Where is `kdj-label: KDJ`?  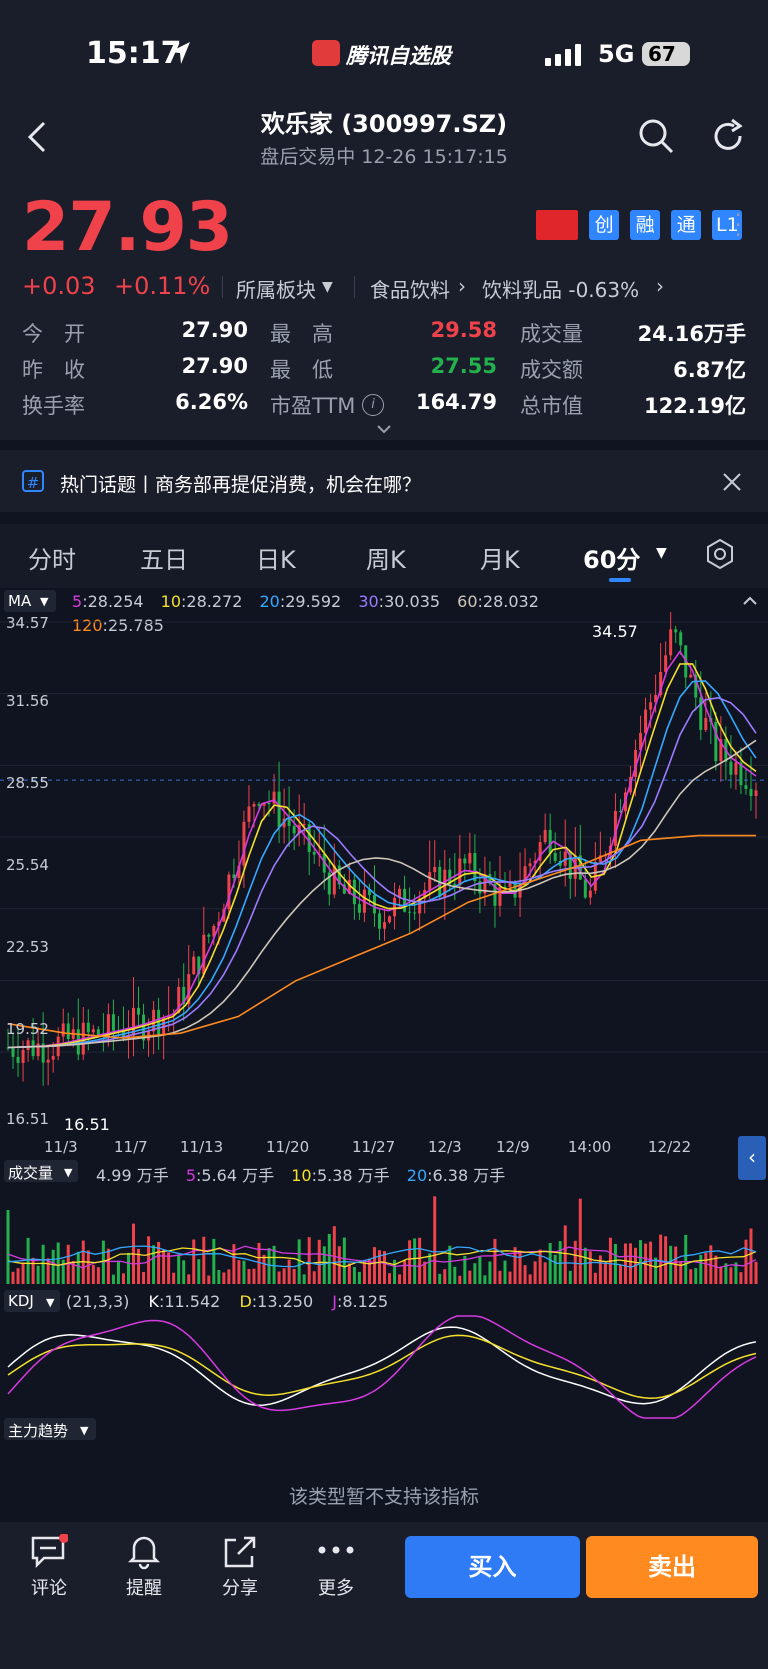
kdj-label: KDJ is located at coordinates (21, 1301).